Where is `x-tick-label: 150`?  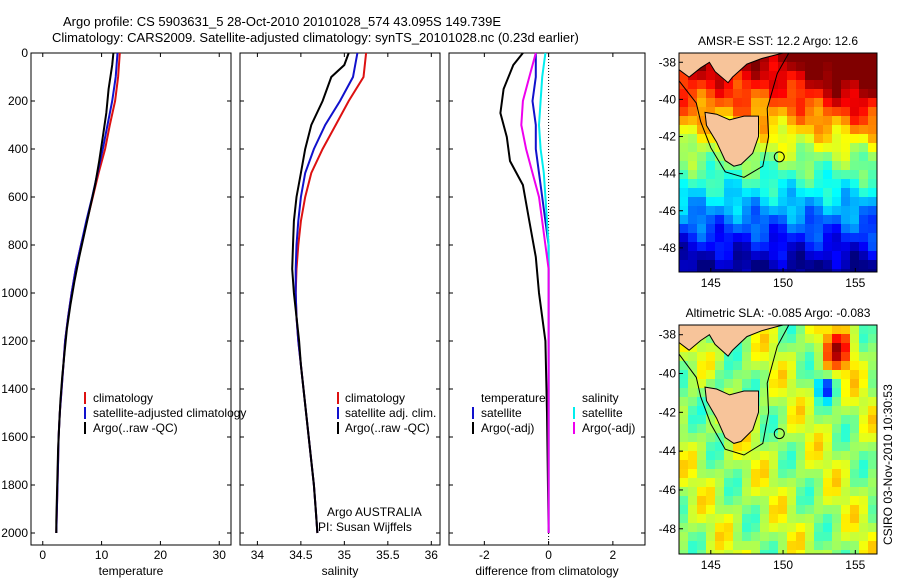
x-tick-label: 150 is located at coordinates (783, 565).